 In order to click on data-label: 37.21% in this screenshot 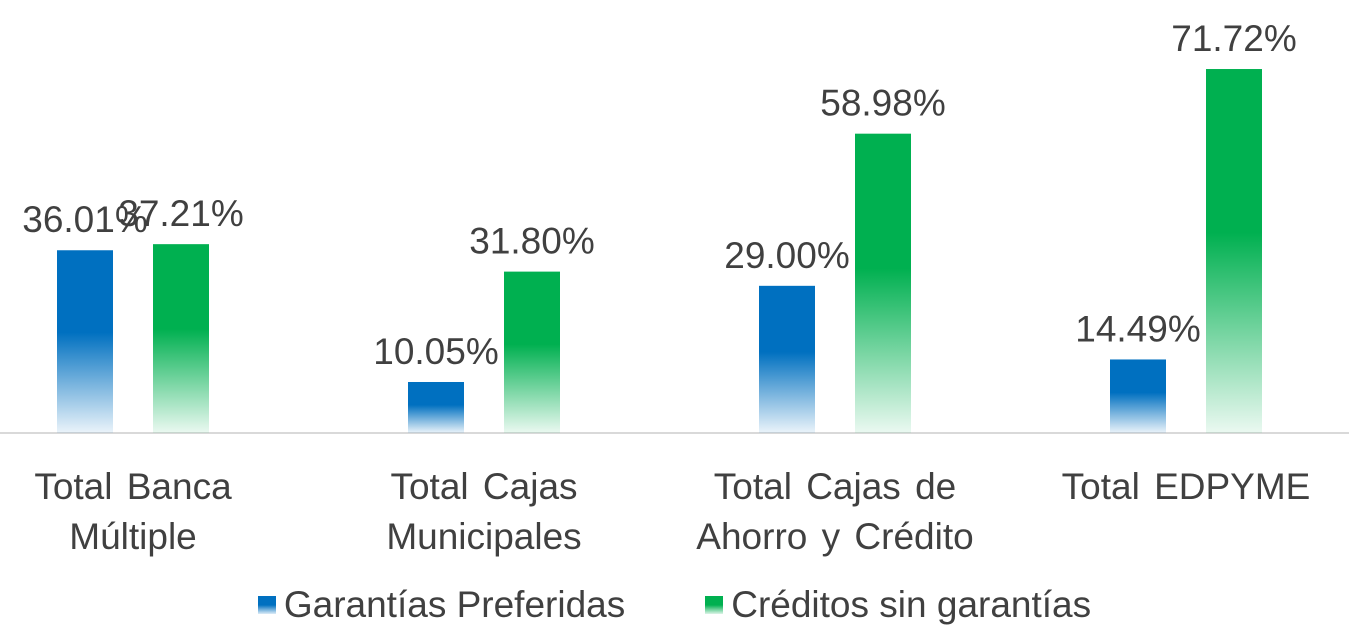, I will do `click(181, 213)`.